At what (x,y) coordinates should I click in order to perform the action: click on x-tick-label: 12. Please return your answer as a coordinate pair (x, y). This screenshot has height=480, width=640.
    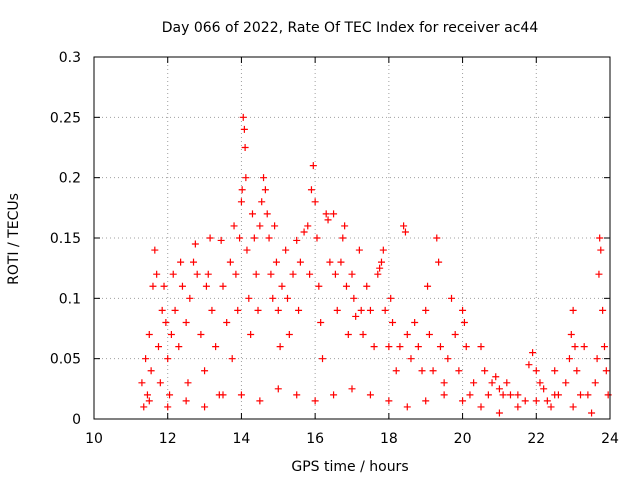
    Looking at the image, I should click on (168, 439).